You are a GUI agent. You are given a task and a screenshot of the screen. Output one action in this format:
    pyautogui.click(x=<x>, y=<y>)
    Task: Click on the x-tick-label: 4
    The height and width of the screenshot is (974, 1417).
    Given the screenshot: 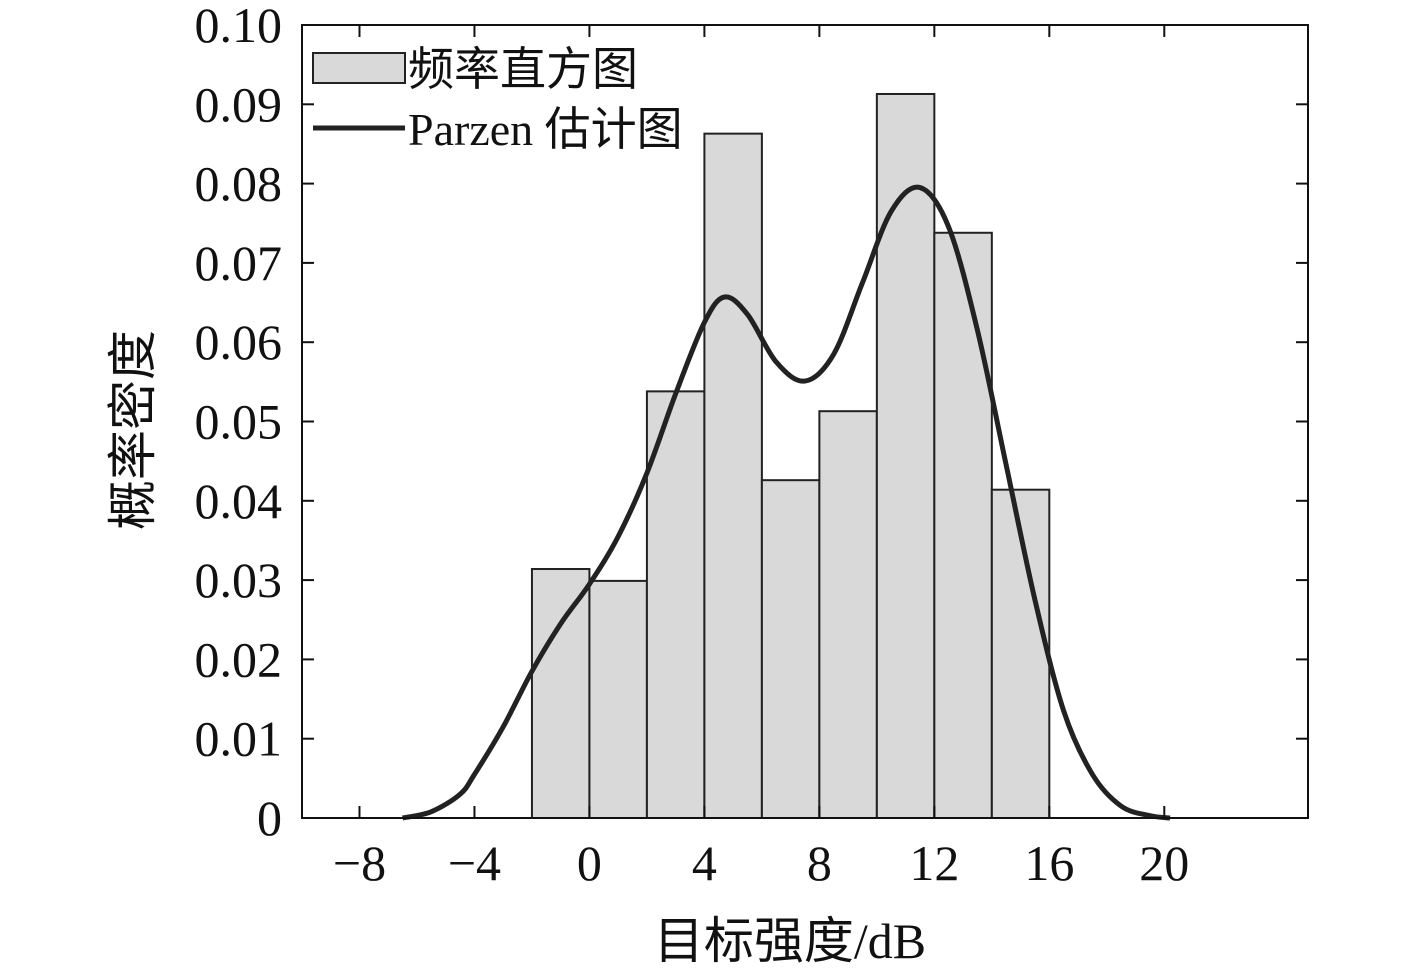 What is the action you would take?
    pyautogui.click(x=704, y=863)
    